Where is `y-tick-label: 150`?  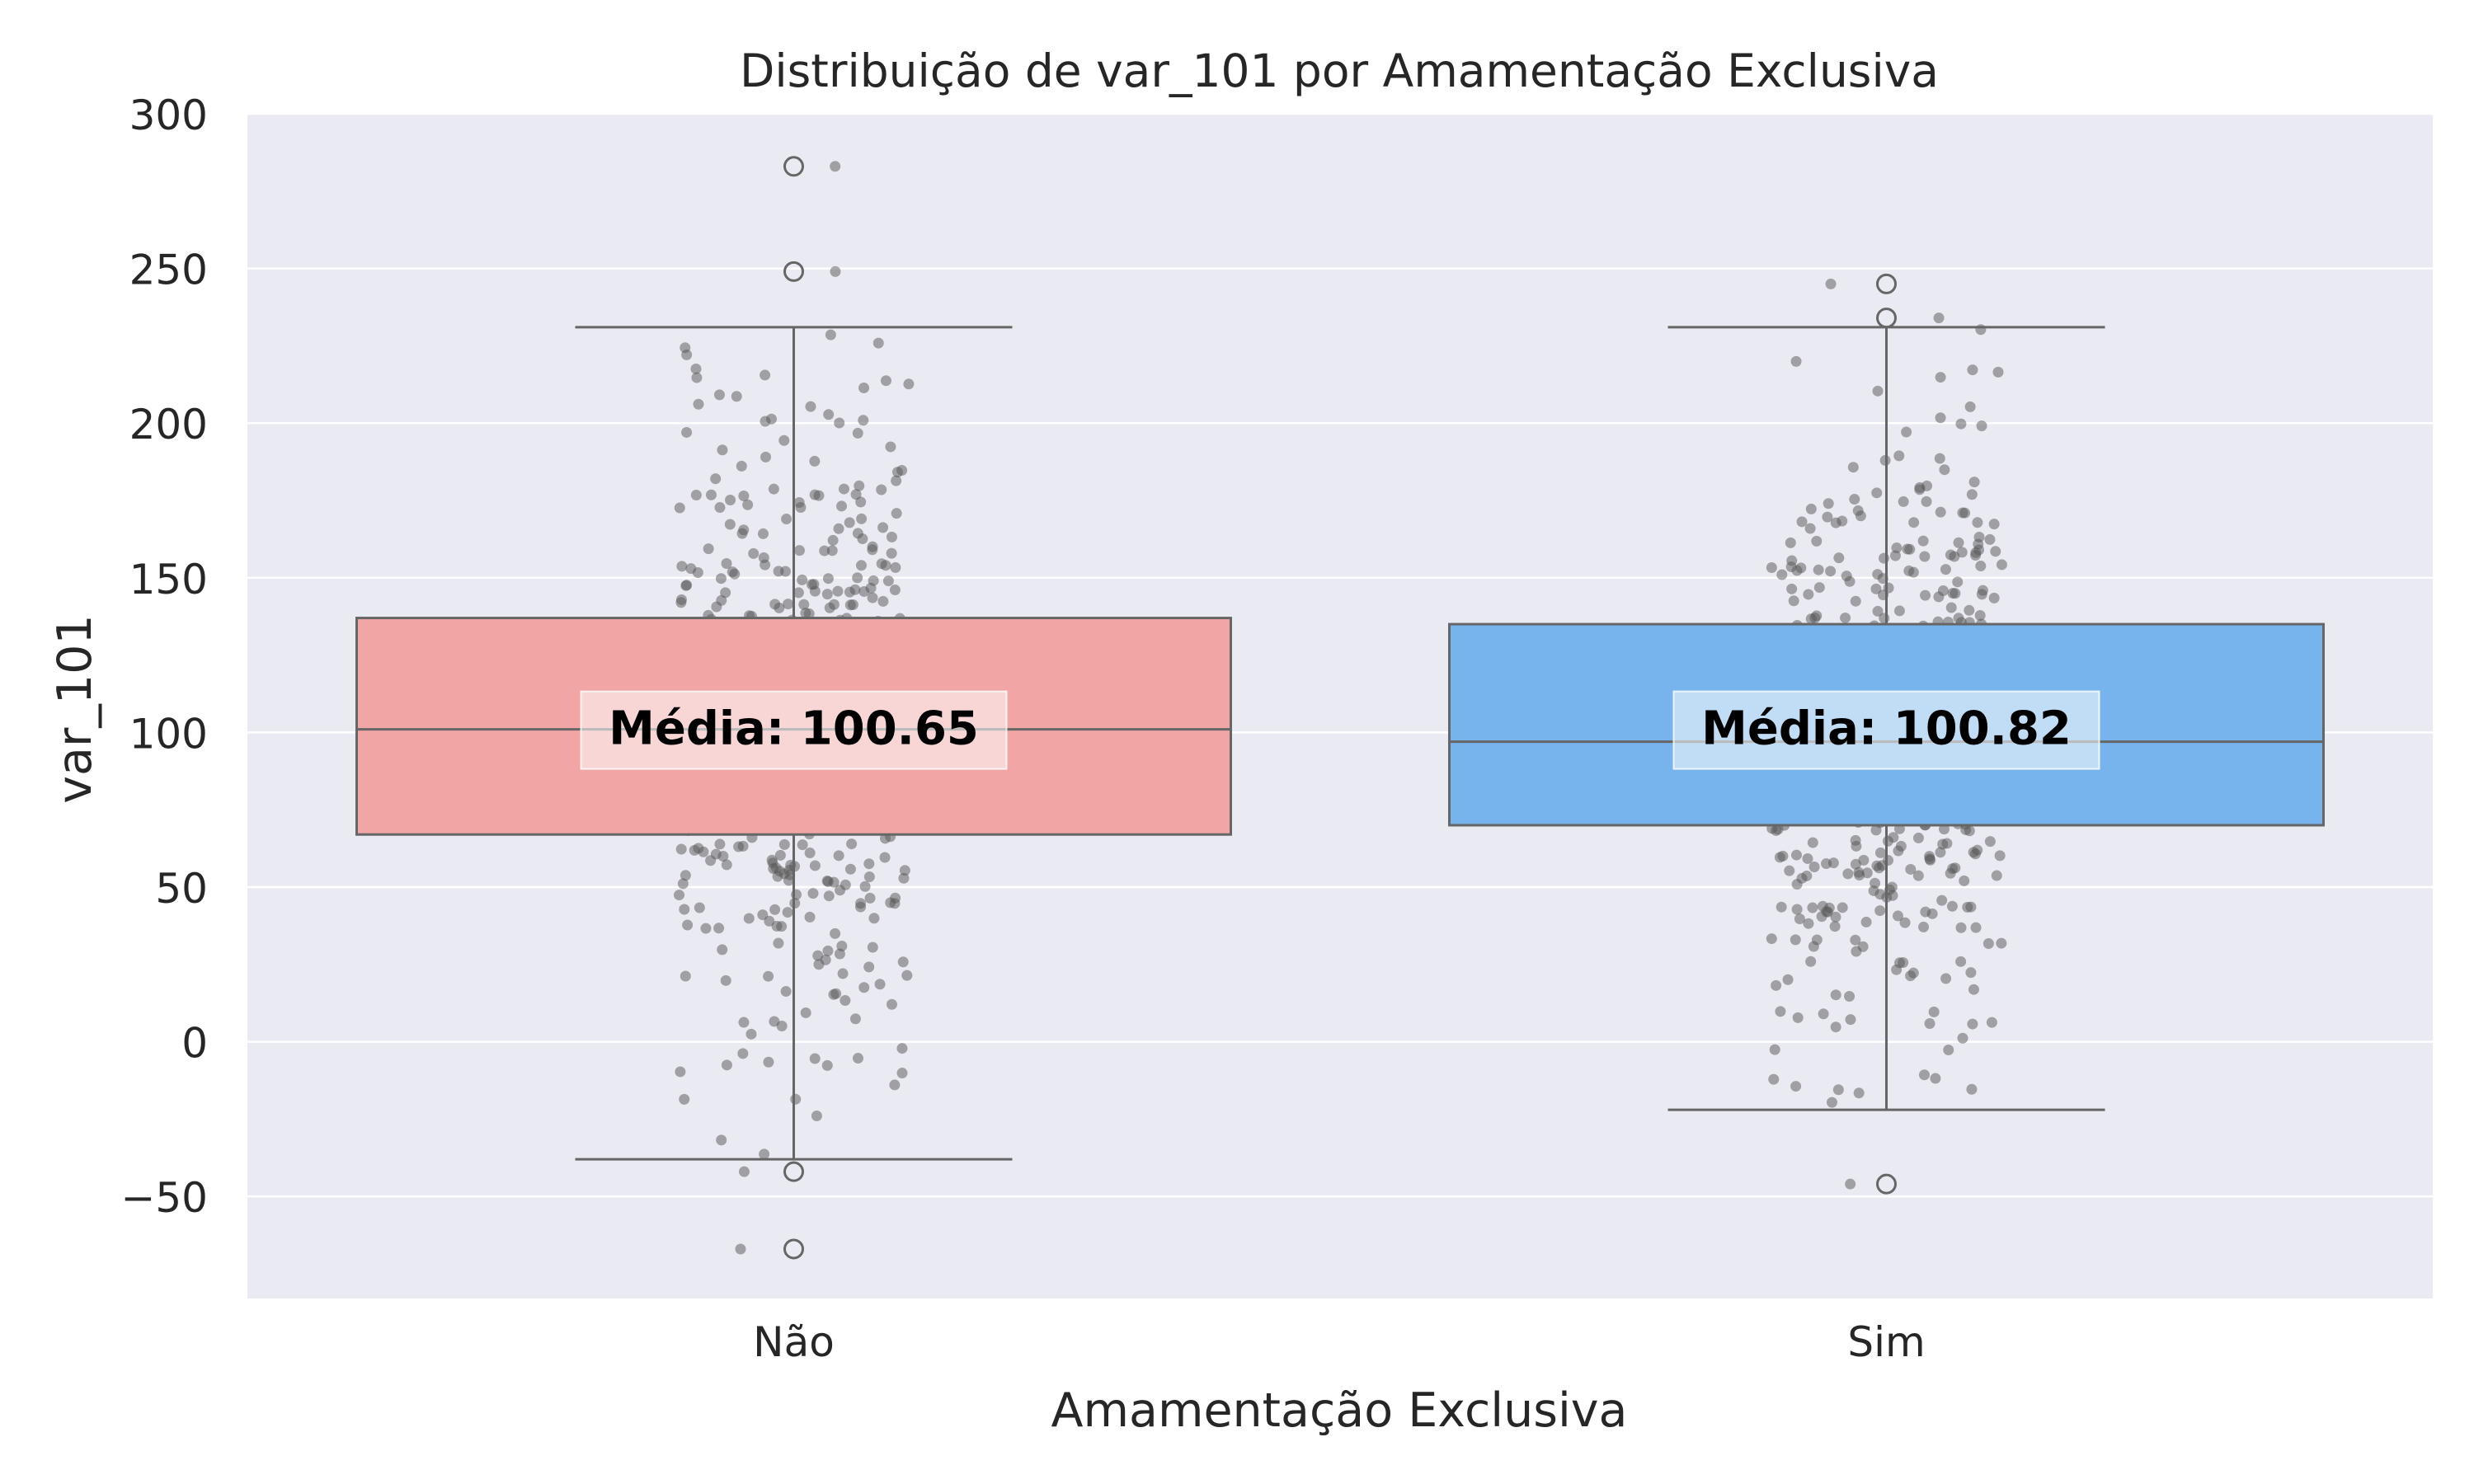
y-tick-label: 150 is located at coordinates (168, 579).